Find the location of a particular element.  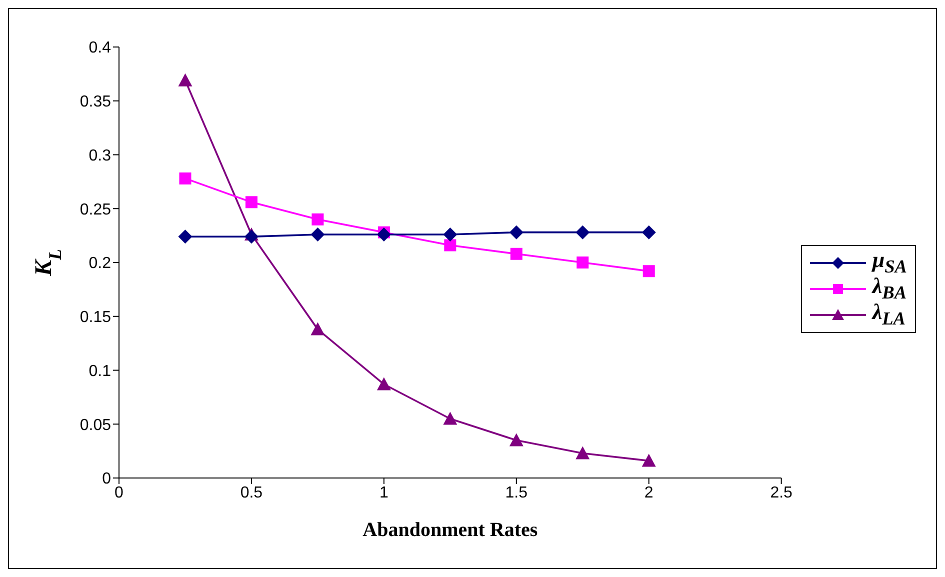

y-tick-label: 0.1 is located at coordinates (100, 371).